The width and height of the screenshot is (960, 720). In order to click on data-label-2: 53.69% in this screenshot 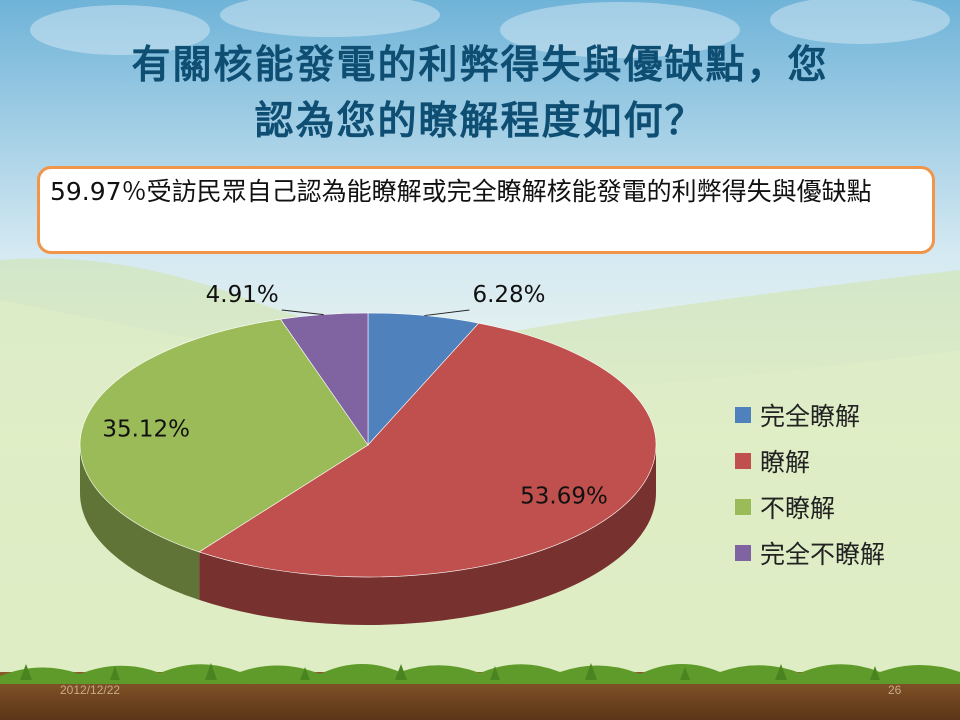, I will do `click(564, 496)`.